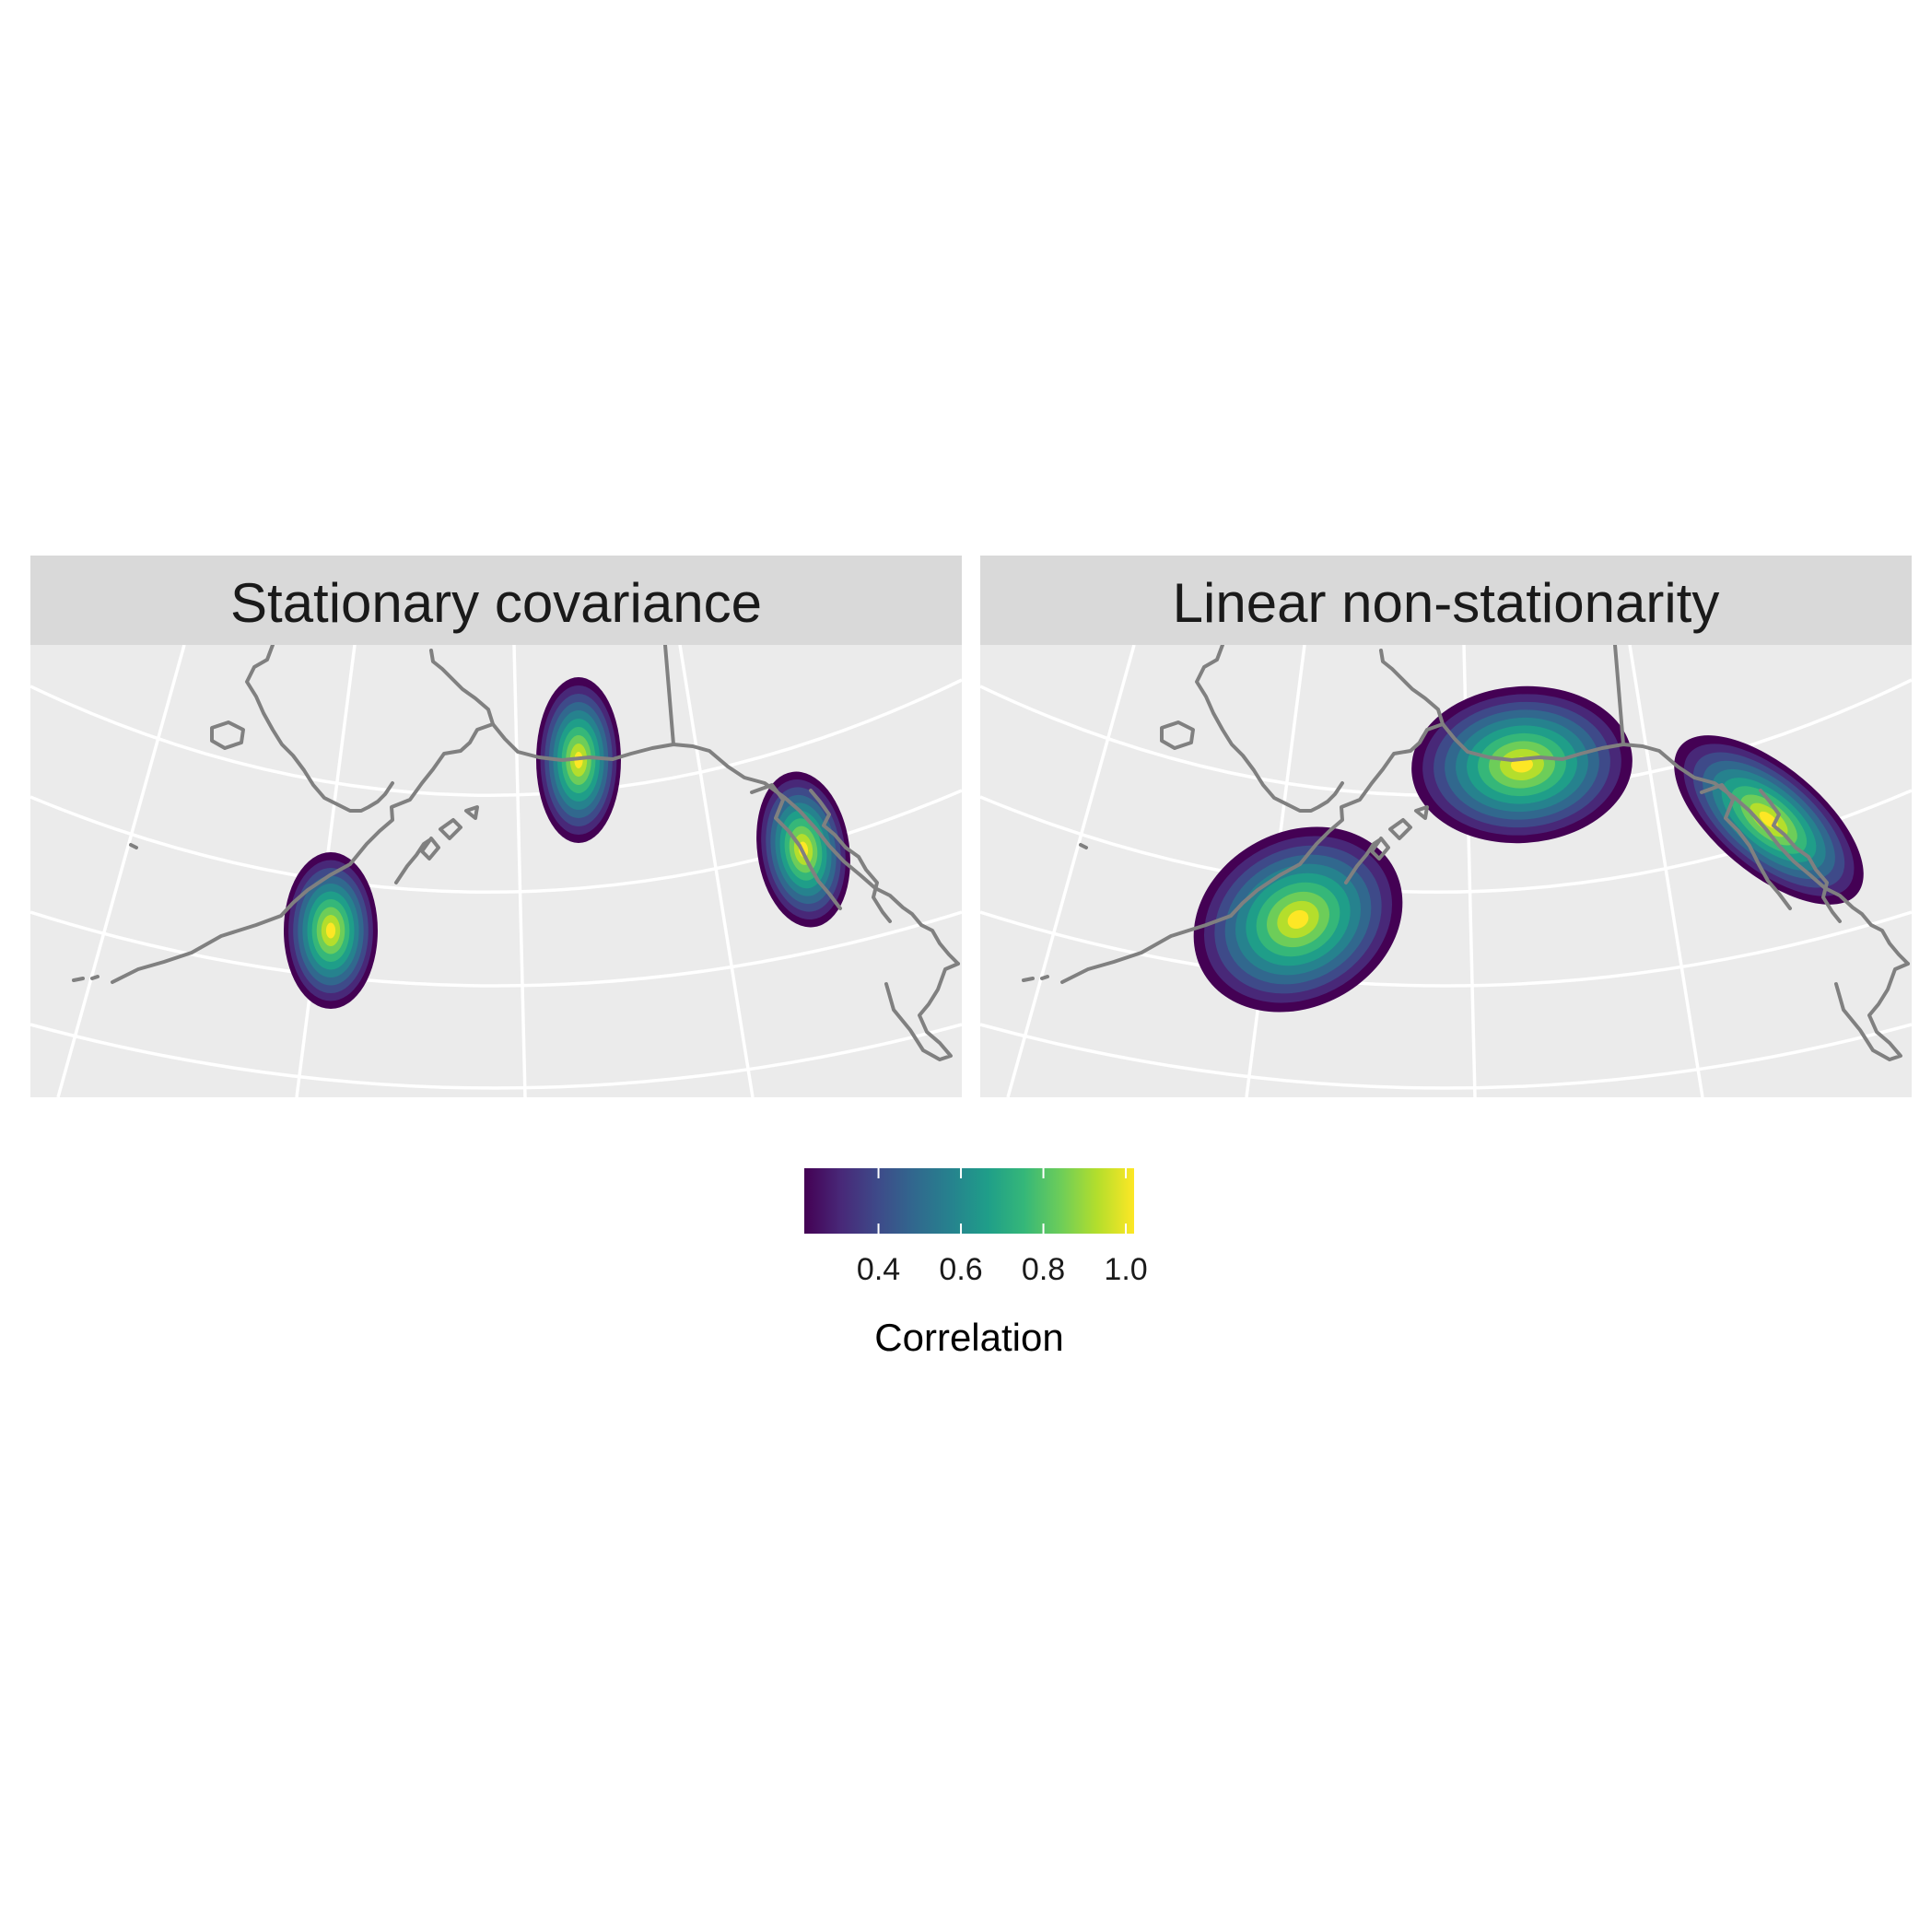 The width and height of the screenshot is (1931, 1932). I want to click on graticule, so click(496, 871).